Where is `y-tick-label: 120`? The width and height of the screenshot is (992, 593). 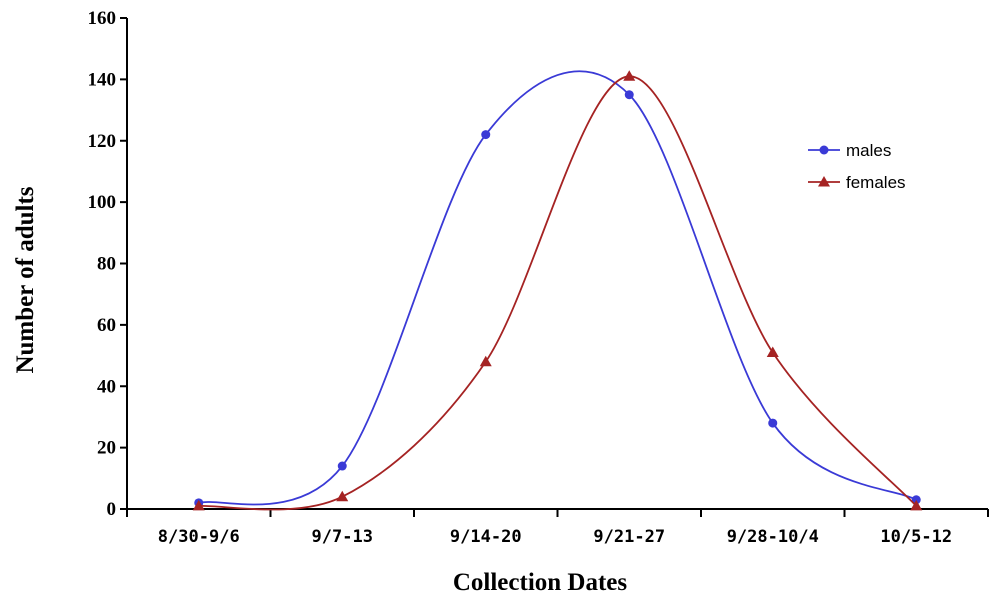
y-tick-label: 120 is located at coordinates (102, 141).